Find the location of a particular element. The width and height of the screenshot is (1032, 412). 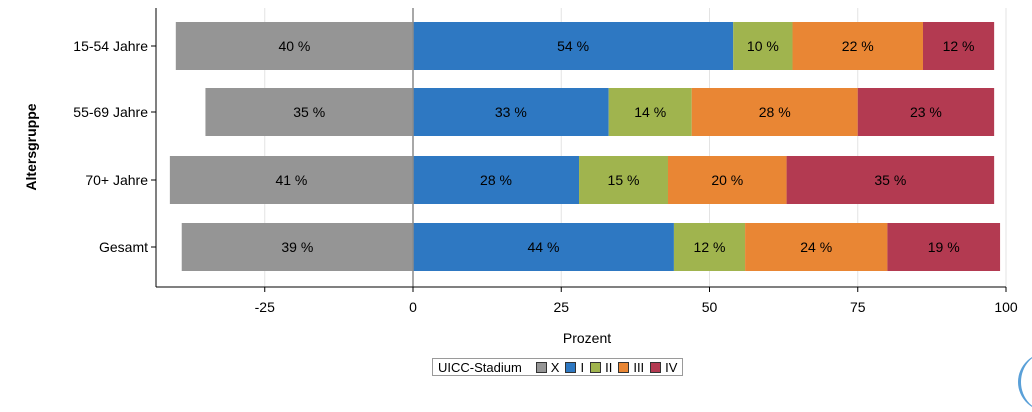

bar-value-label: 33 % is located at coordinates (511, 112).